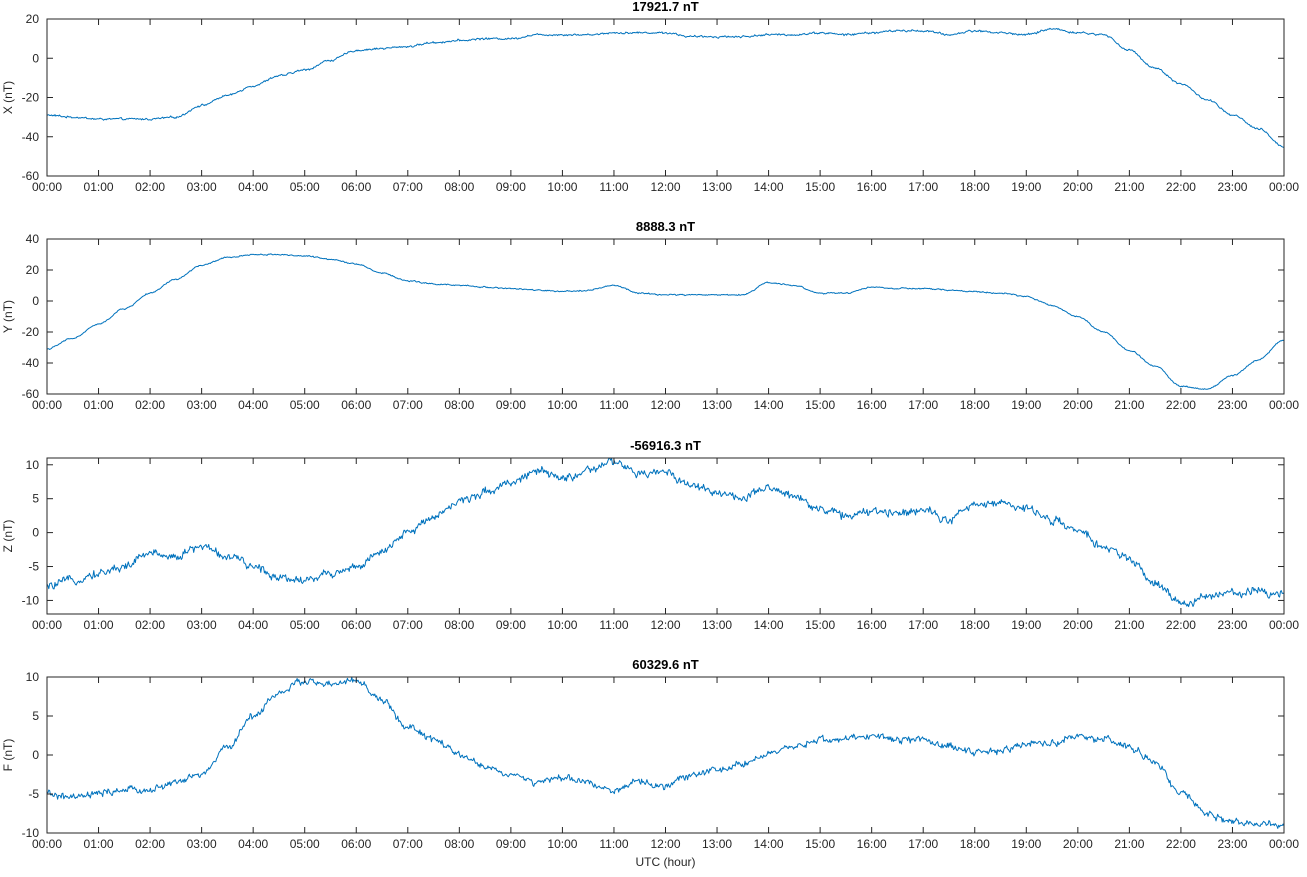 The image size is (1307, 877). I want to click on x-tick-label: 18:00, so click(975, 405).